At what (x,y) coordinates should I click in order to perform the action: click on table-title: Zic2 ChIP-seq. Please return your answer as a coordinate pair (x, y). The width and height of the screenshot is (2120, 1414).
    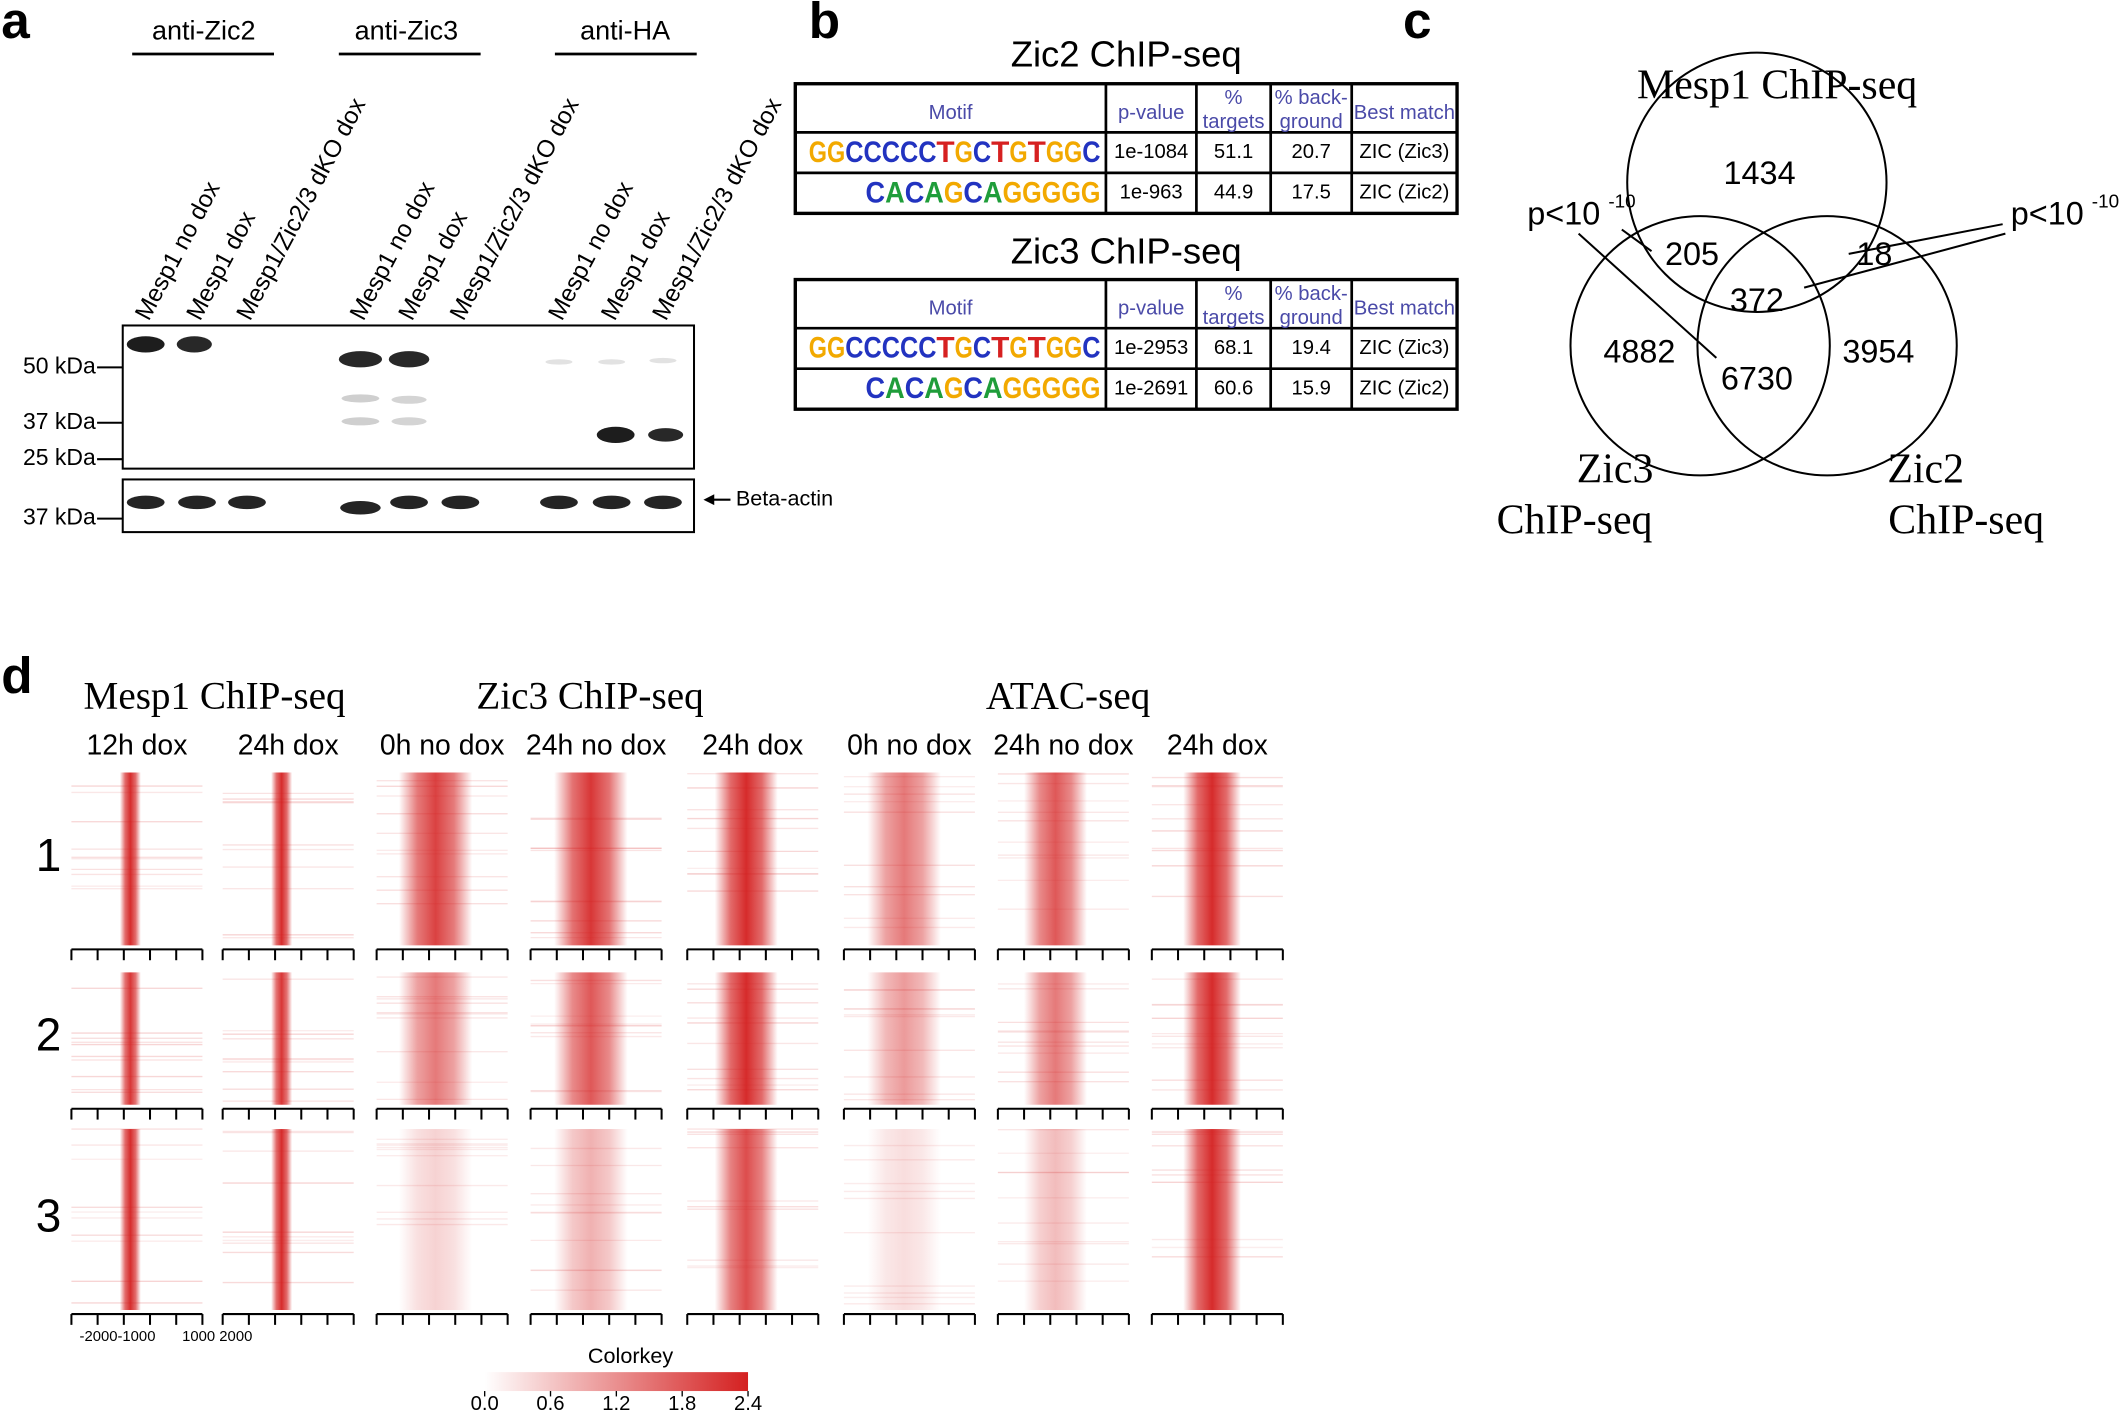
    Looking at the image, I should click on (1126, 53).